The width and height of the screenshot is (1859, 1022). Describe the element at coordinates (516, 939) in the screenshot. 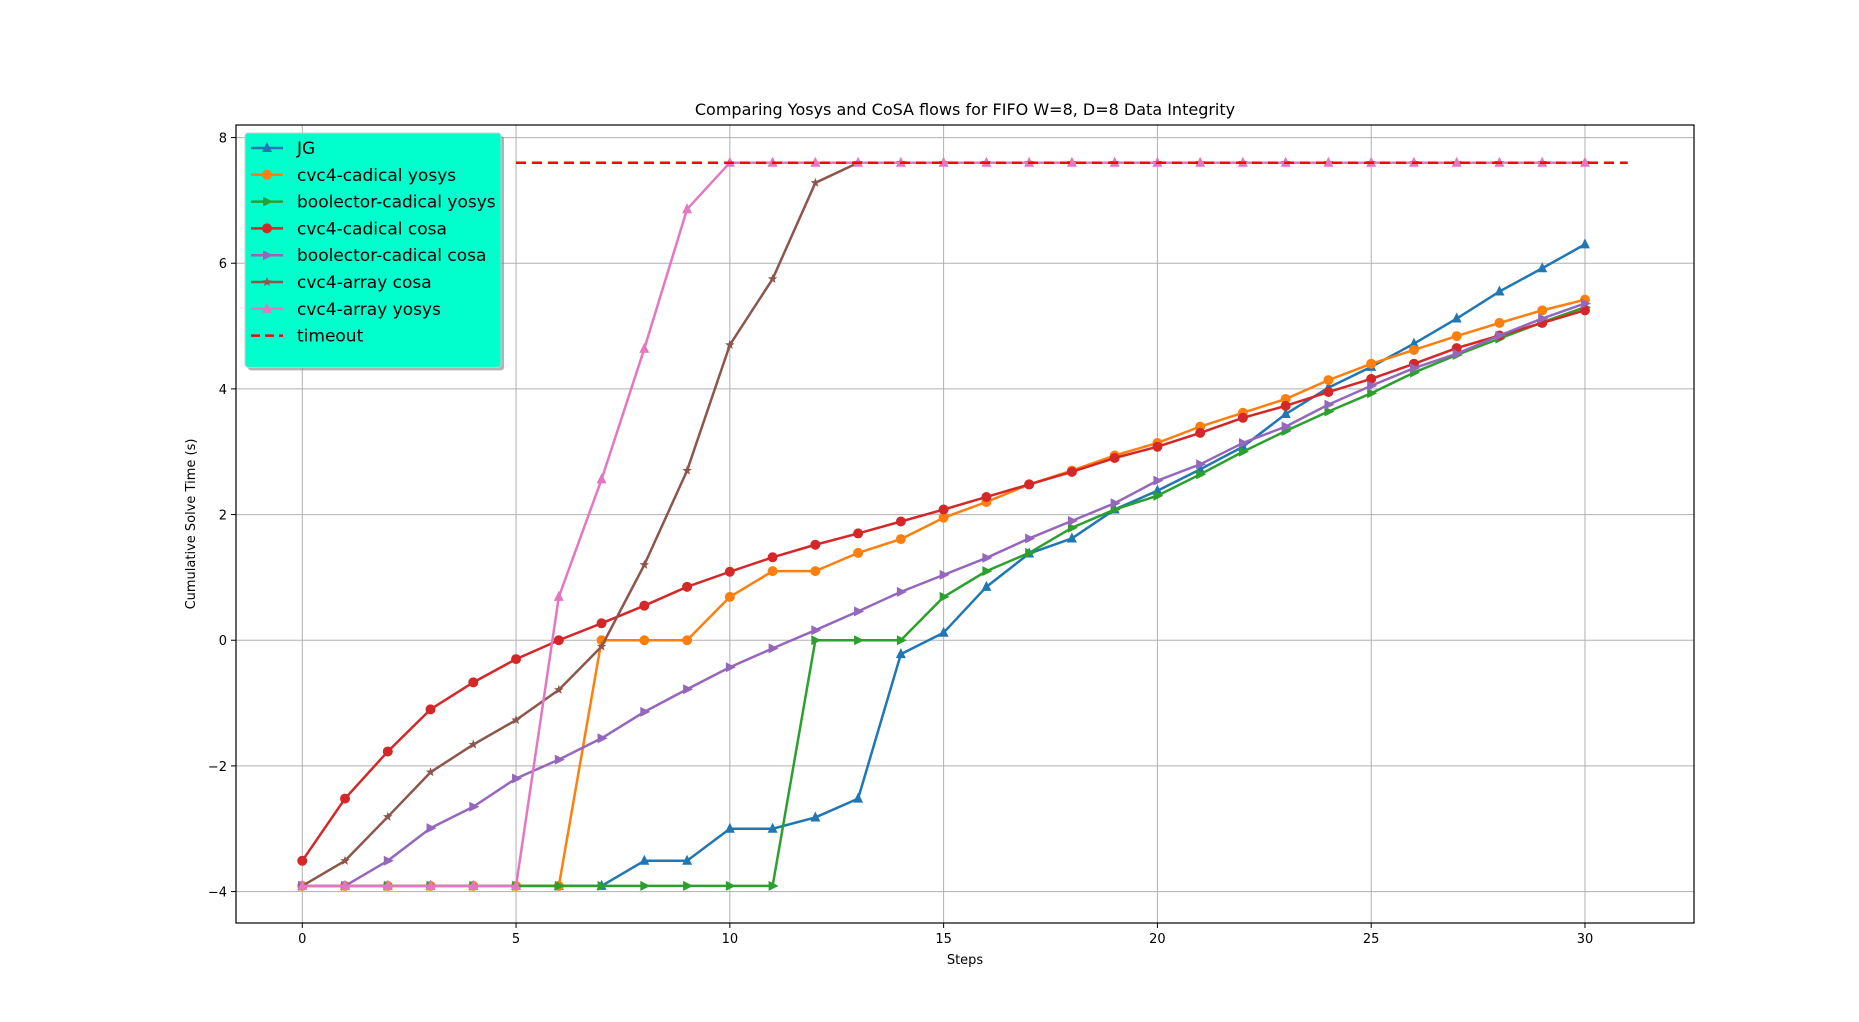

I see `x-tick-label: 5` at that location.